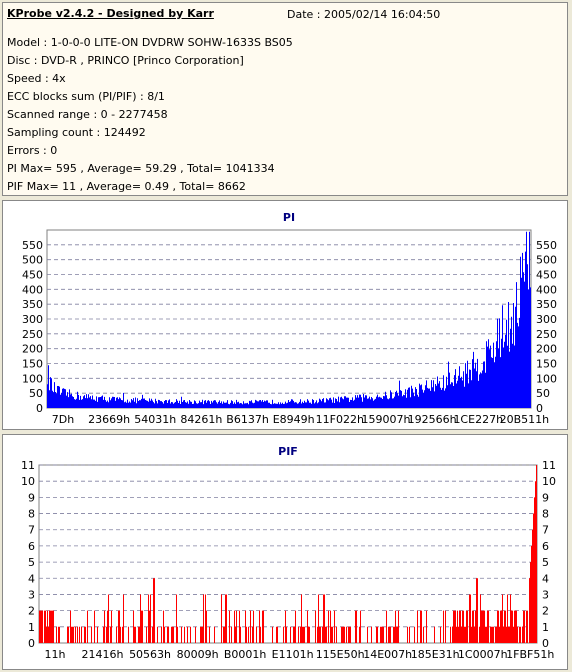 This screenshot has height=672, width=572. What do you see at coordinates (32, 334) in the screenshot?
I see `pi-ytick-left: 250` at bounding box center [32, 334].